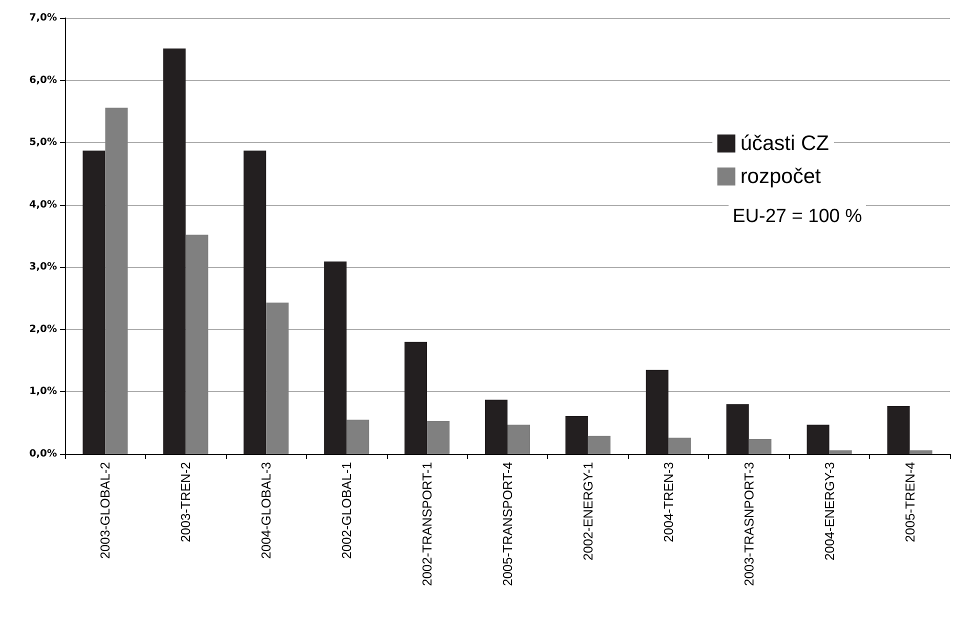 The width and height of the screenshot is (964, 634). Describe the element at coordinates (105, 510) in the screenshot. I see `x-tick-label: 2003-GLOBAL-2` at that location.